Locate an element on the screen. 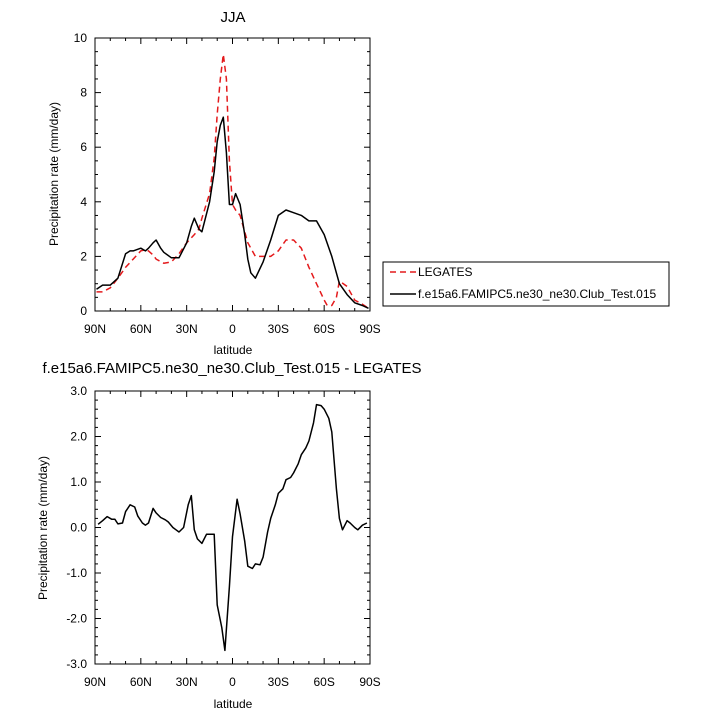 The width and height of the screenshot is (719, 717). y-tick-label: -2.0 is located at coordinates (76, 619).